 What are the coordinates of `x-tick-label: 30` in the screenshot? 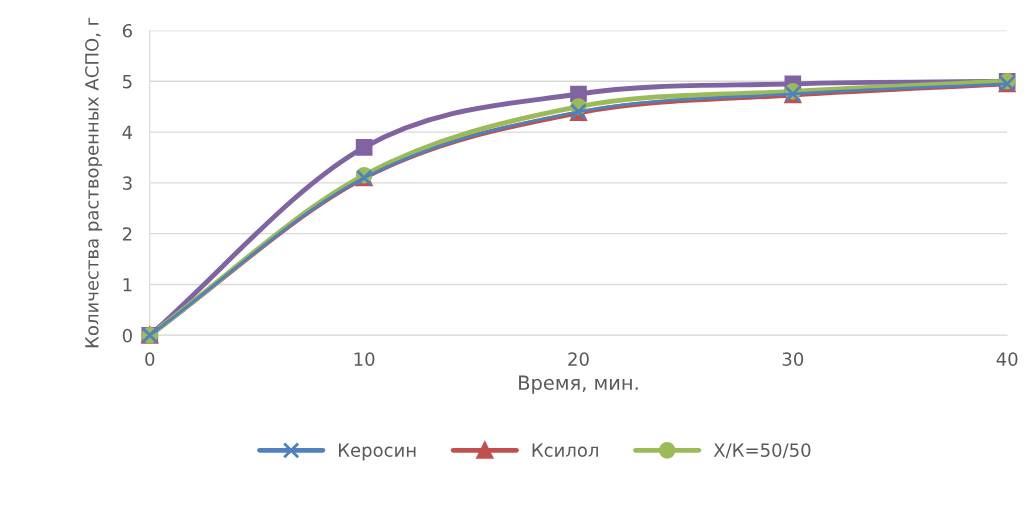 It's located at (793, 359).